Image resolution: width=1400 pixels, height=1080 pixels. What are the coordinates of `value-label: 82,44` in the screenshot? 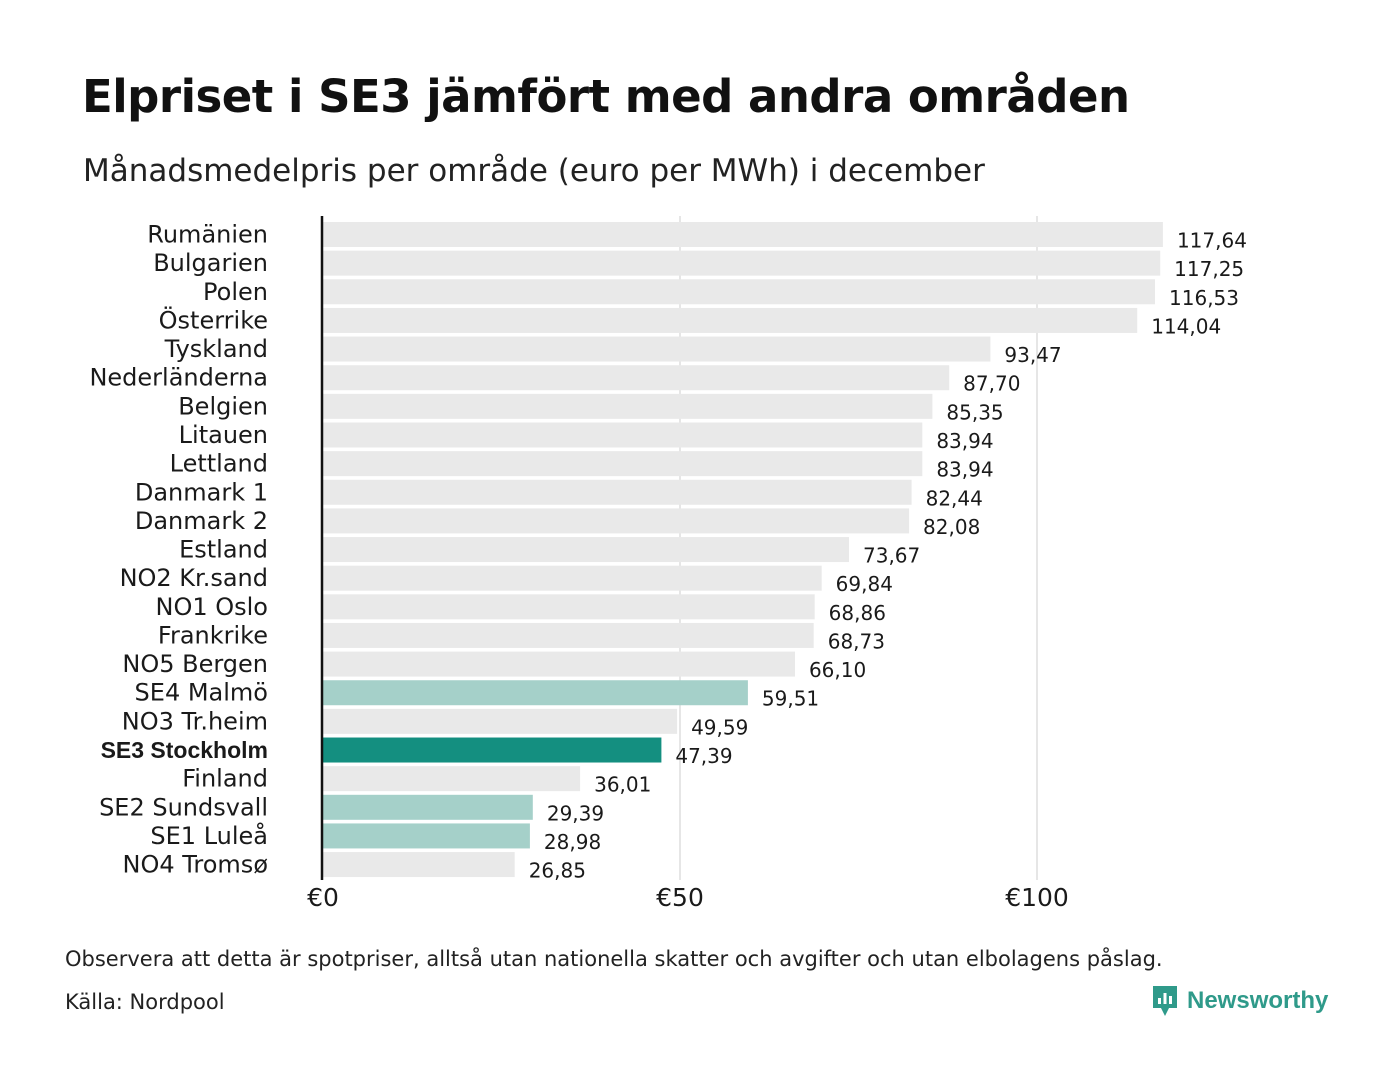 It's located at (954, 498).